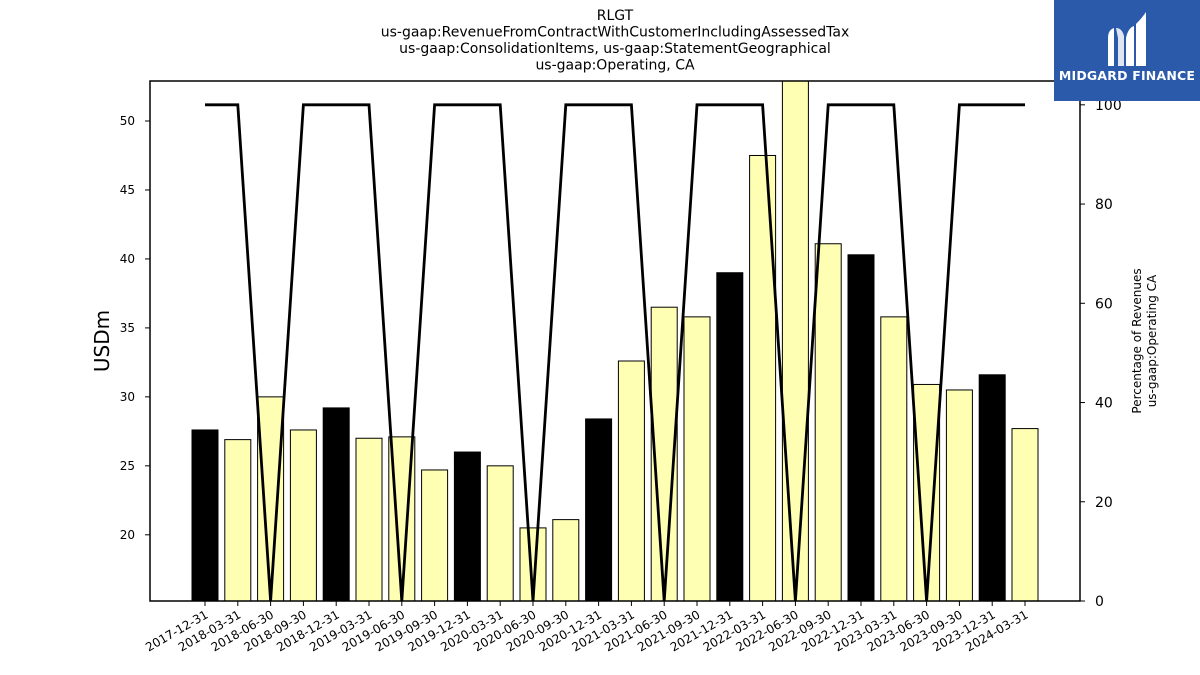  What do you see at coordinates (1137, 340) in the screenshot?
I see `right-y-axis-label-line: Percentage of Revenues` at bounding box center [1137, 340].